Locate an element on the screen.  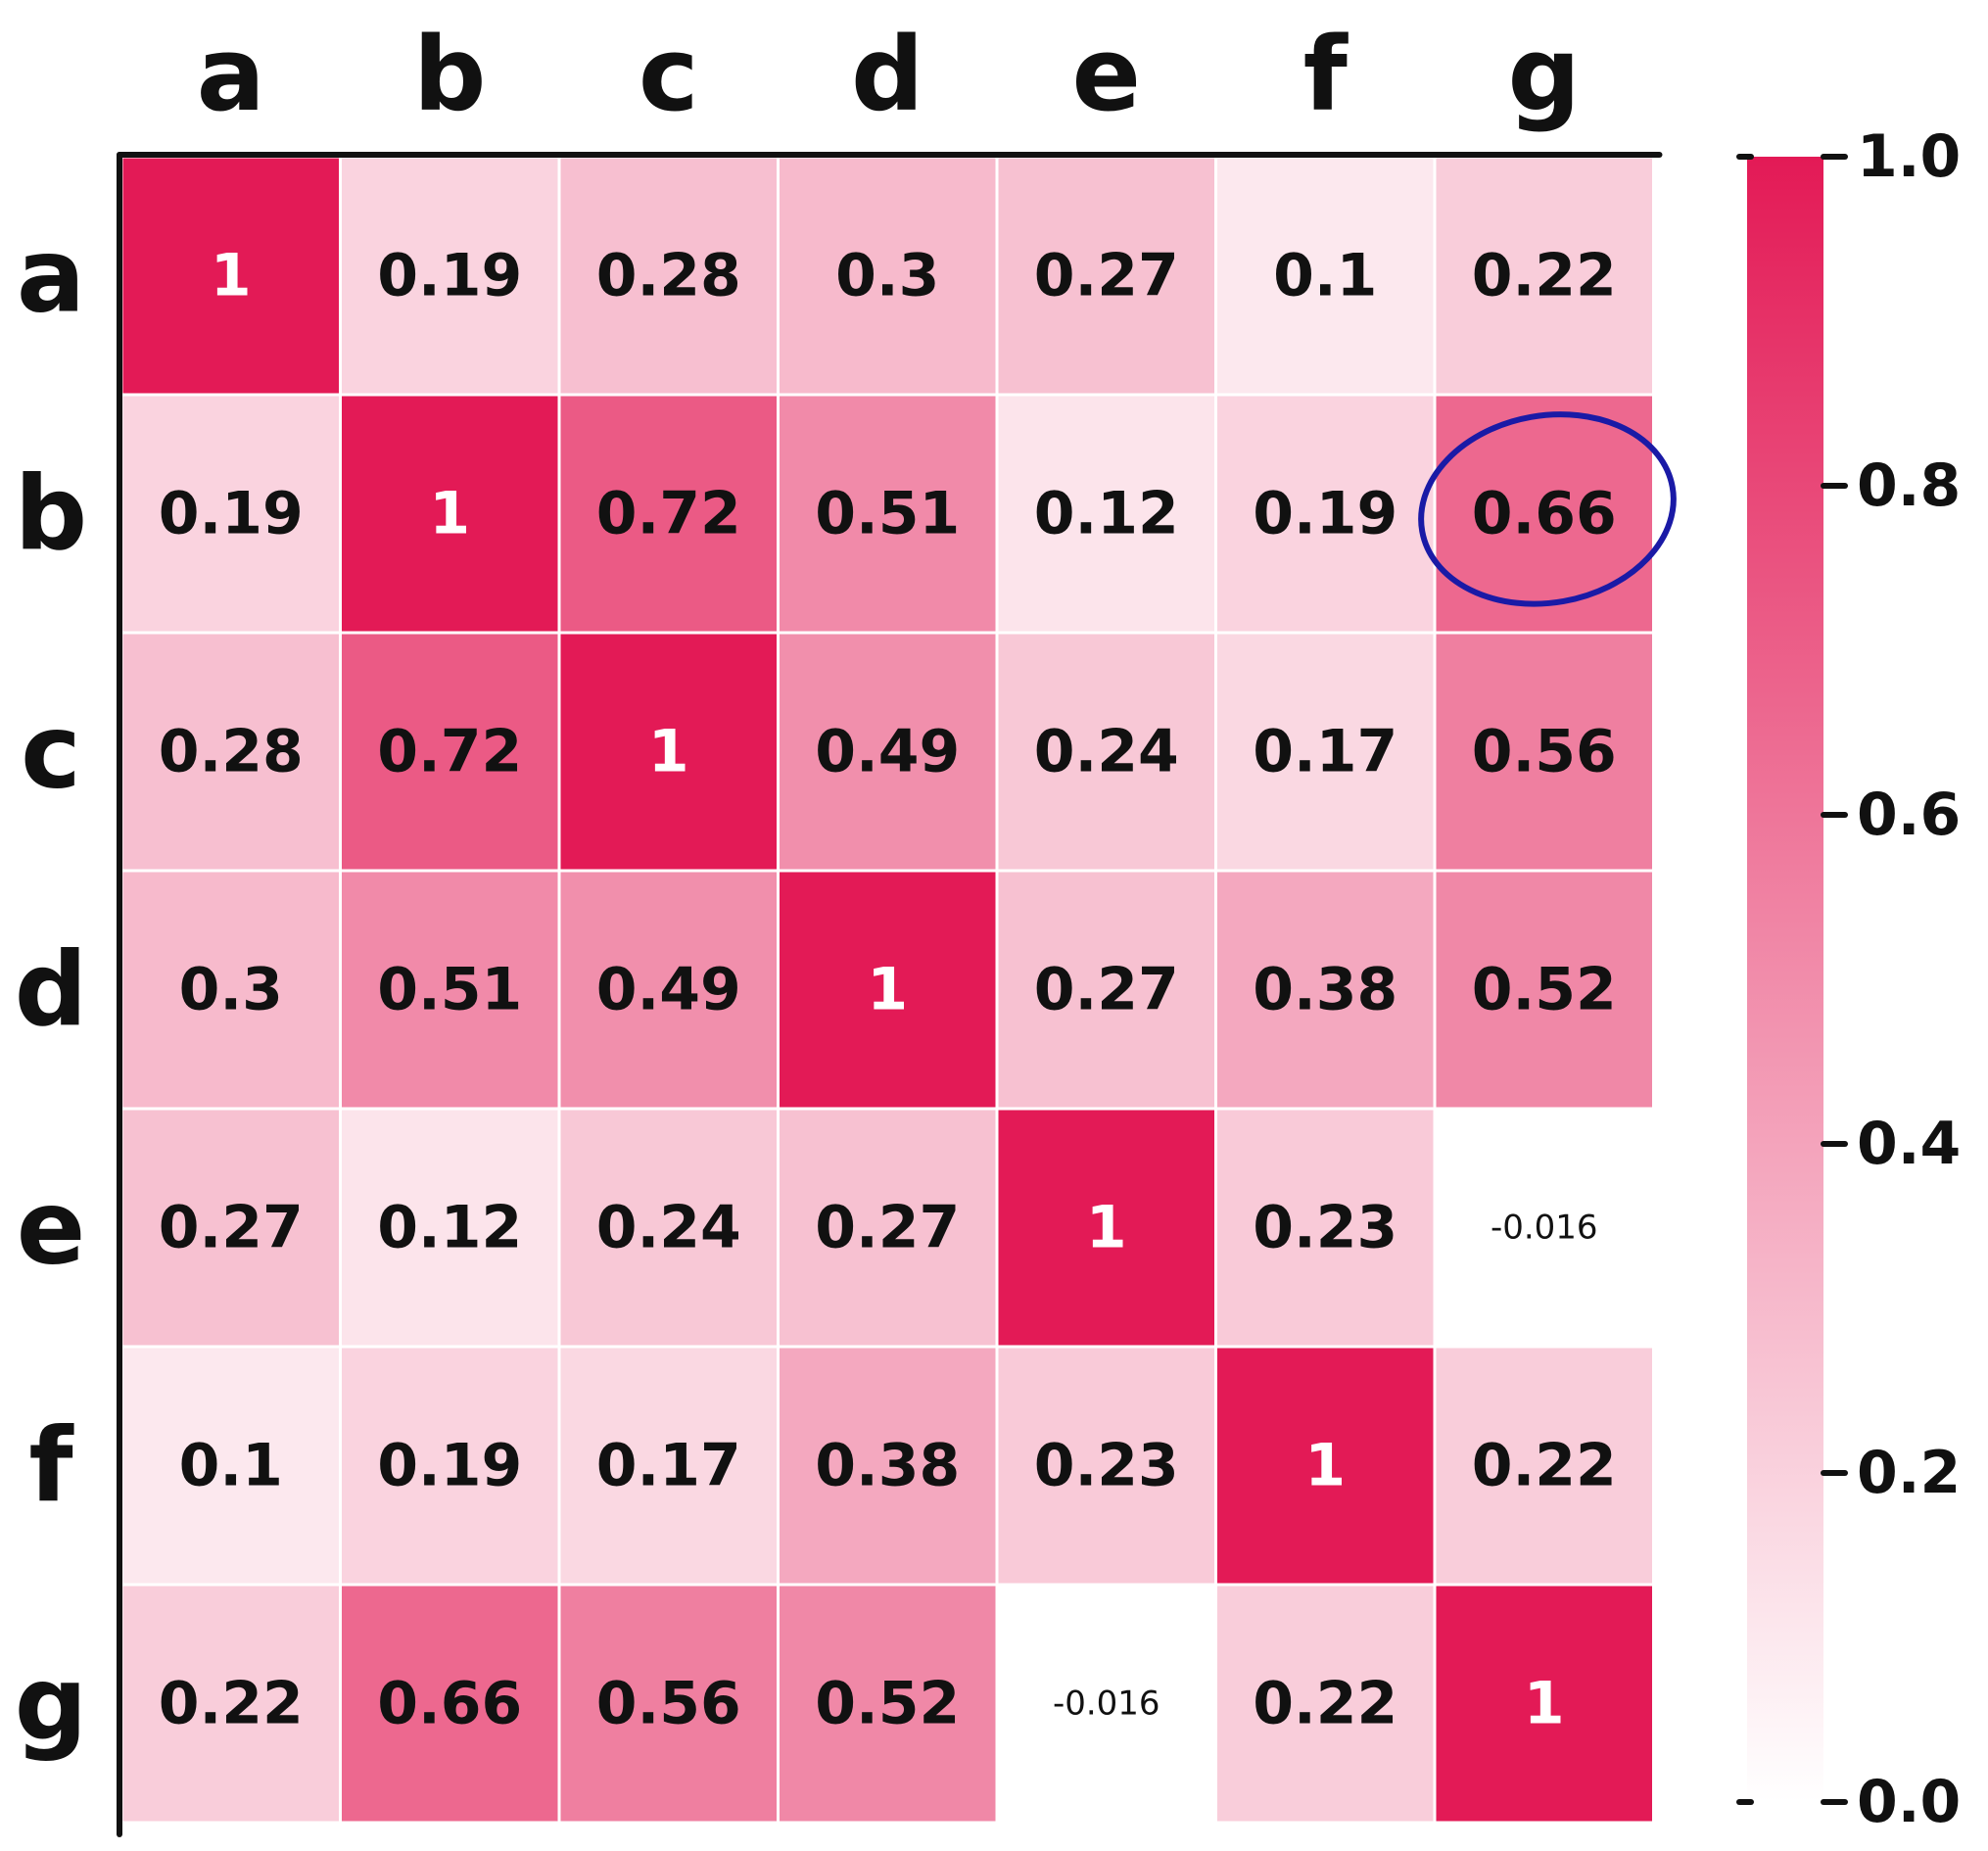
row-label-c: c is located at coordinates (51, 752).